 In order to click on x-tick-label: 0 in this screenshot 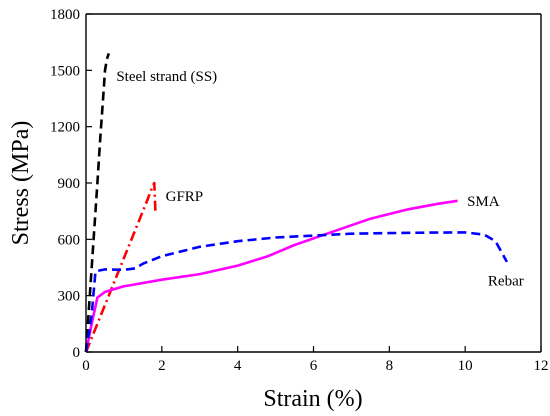, I will do `click(86, 366)`.